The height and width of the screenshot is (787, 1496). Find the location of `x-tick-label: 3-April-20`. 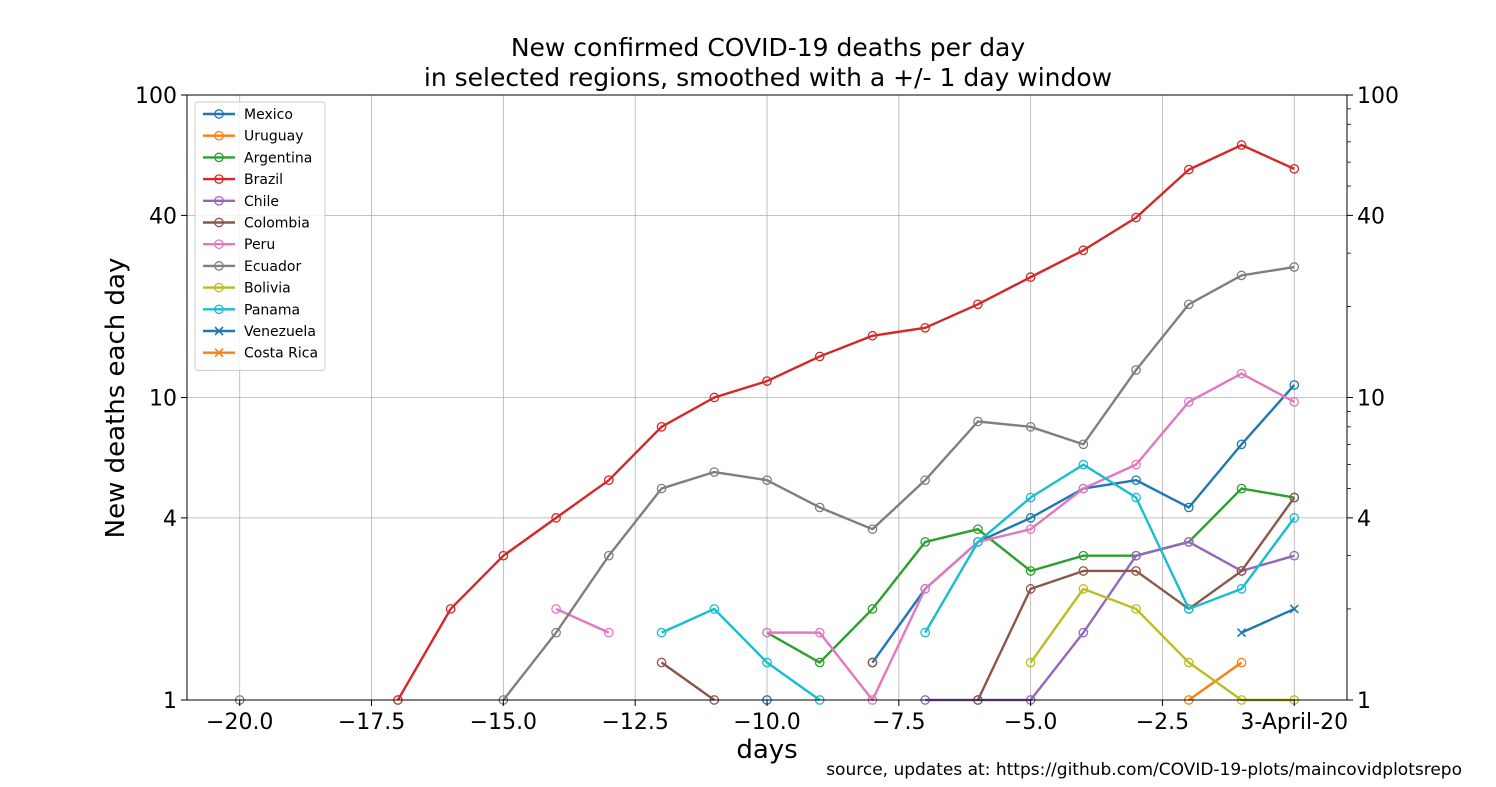

x-tick-label: 3-April-20 is located at coordinates (1294, 722).